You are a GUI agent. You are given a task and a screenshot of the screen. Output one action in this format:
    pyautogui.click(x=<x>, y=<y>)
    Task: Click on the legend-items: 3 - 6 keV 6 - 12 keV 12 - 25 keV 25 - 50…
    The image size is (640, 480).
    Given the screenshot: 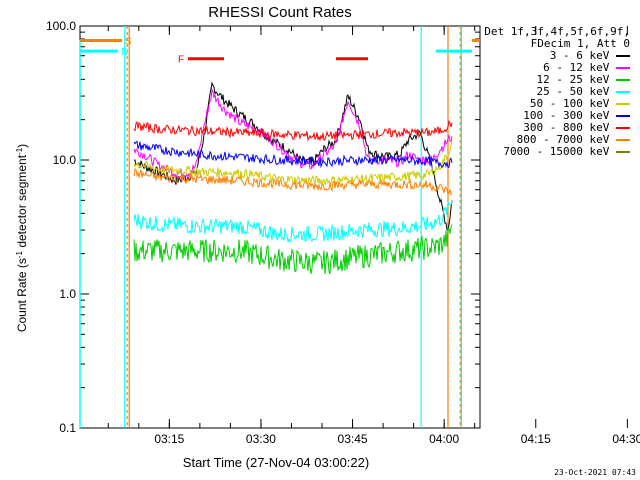 What is the action you would take?
    pyautogui.click(x=550, y=104)
    